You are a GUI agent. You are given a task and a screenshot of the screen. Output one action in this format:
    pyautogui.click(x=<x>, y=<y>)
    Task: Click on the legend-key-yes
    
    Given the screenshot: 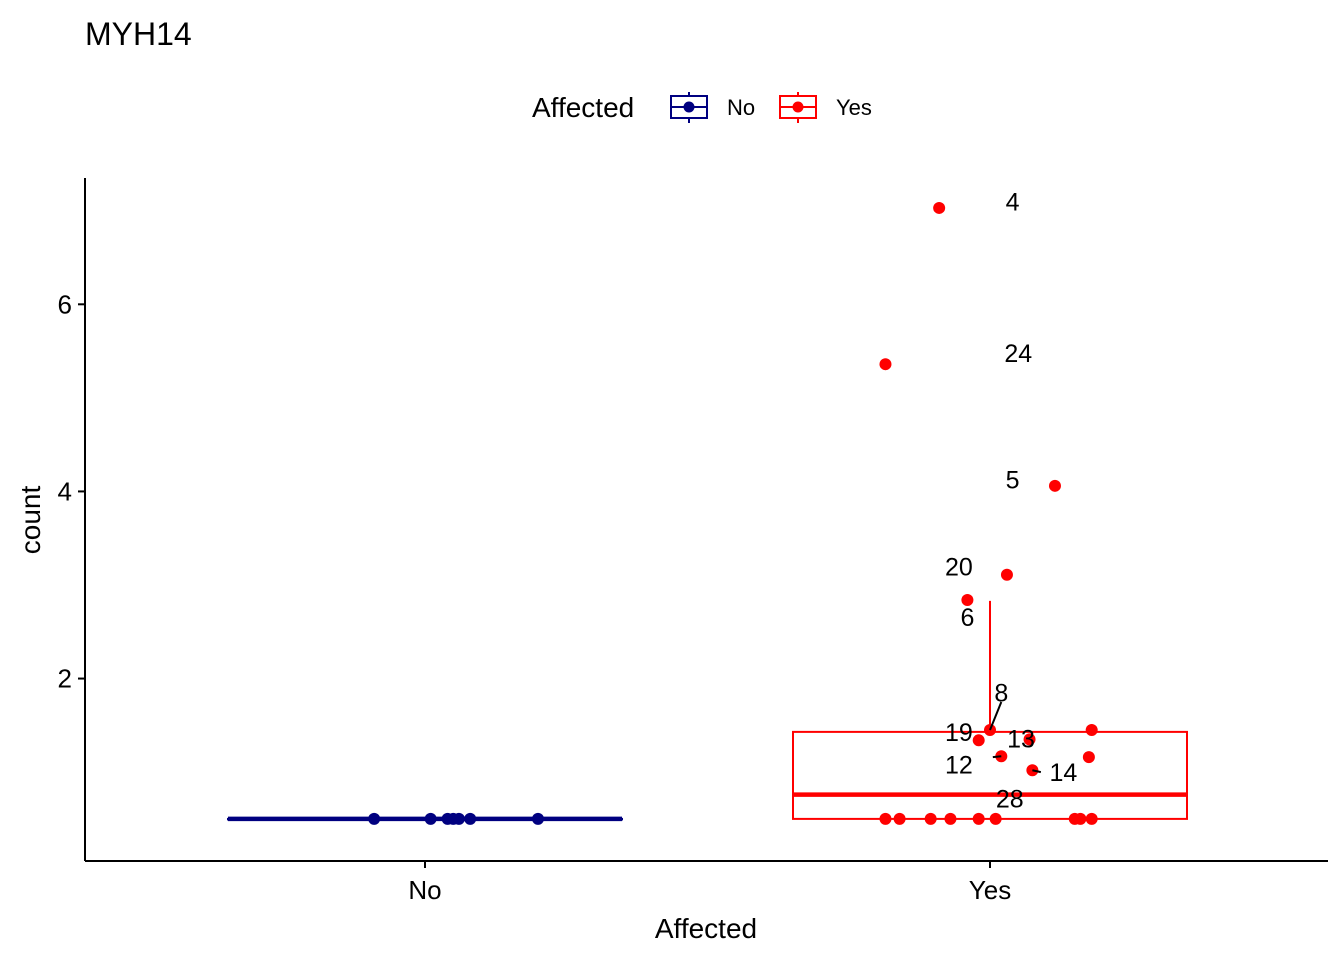 What is the action you would take?
    pyautogui.click(x=798, y=107)
    